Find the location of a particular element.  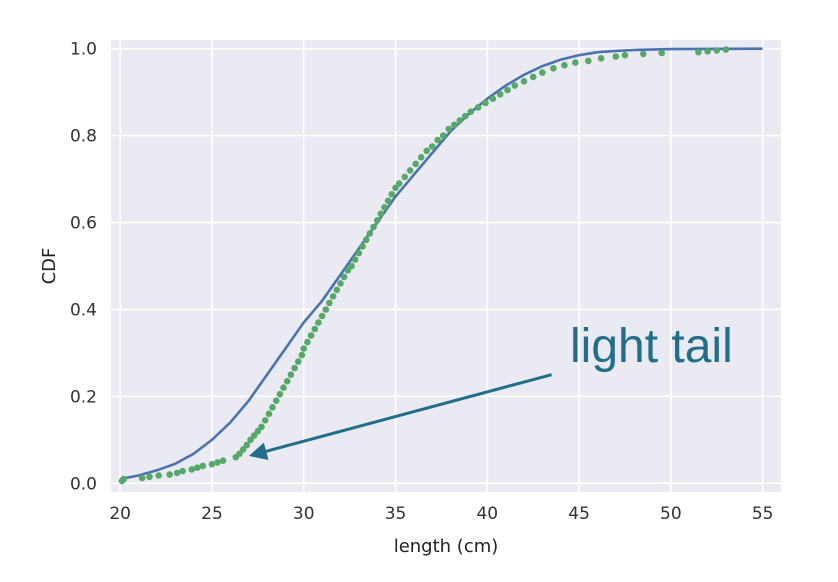

x-tick-label: 30 is located at coordinates (304, 514).